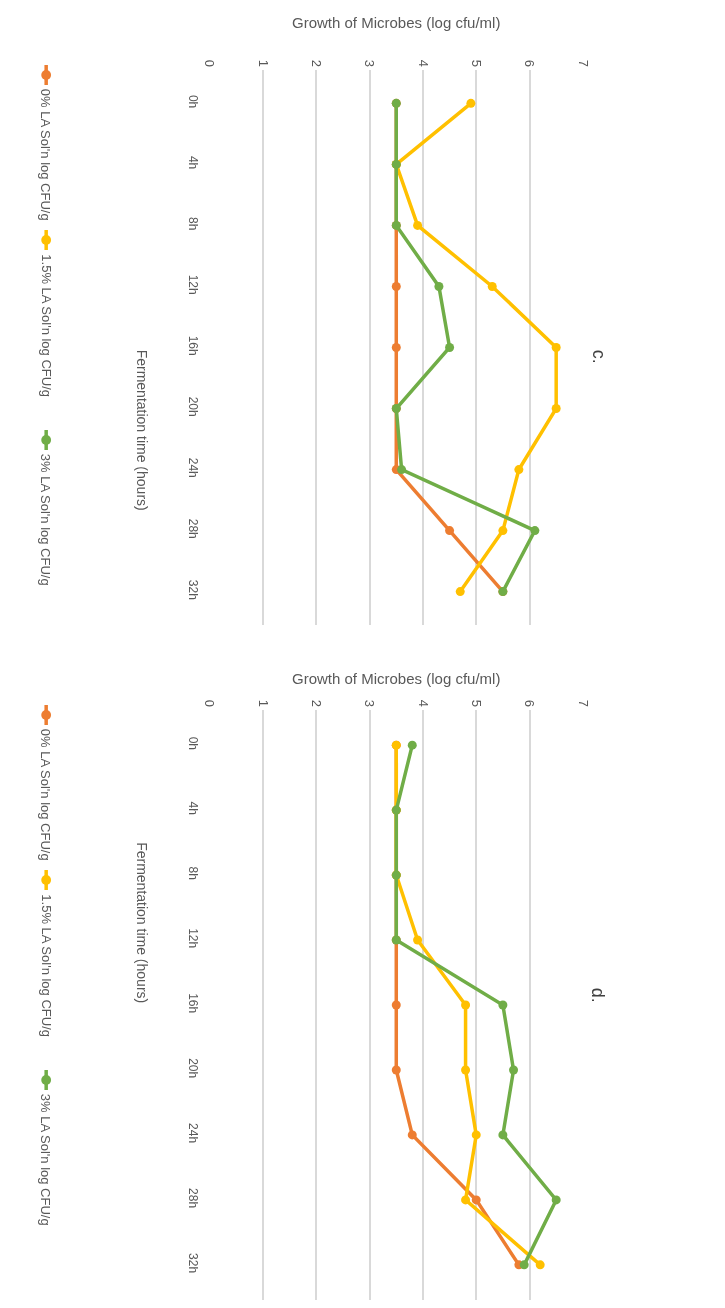 The width and height of the screenshot is (725, 1308). Describe the element at coordinates (598, 995) in the screenshot. I see `text: d.` at that location.